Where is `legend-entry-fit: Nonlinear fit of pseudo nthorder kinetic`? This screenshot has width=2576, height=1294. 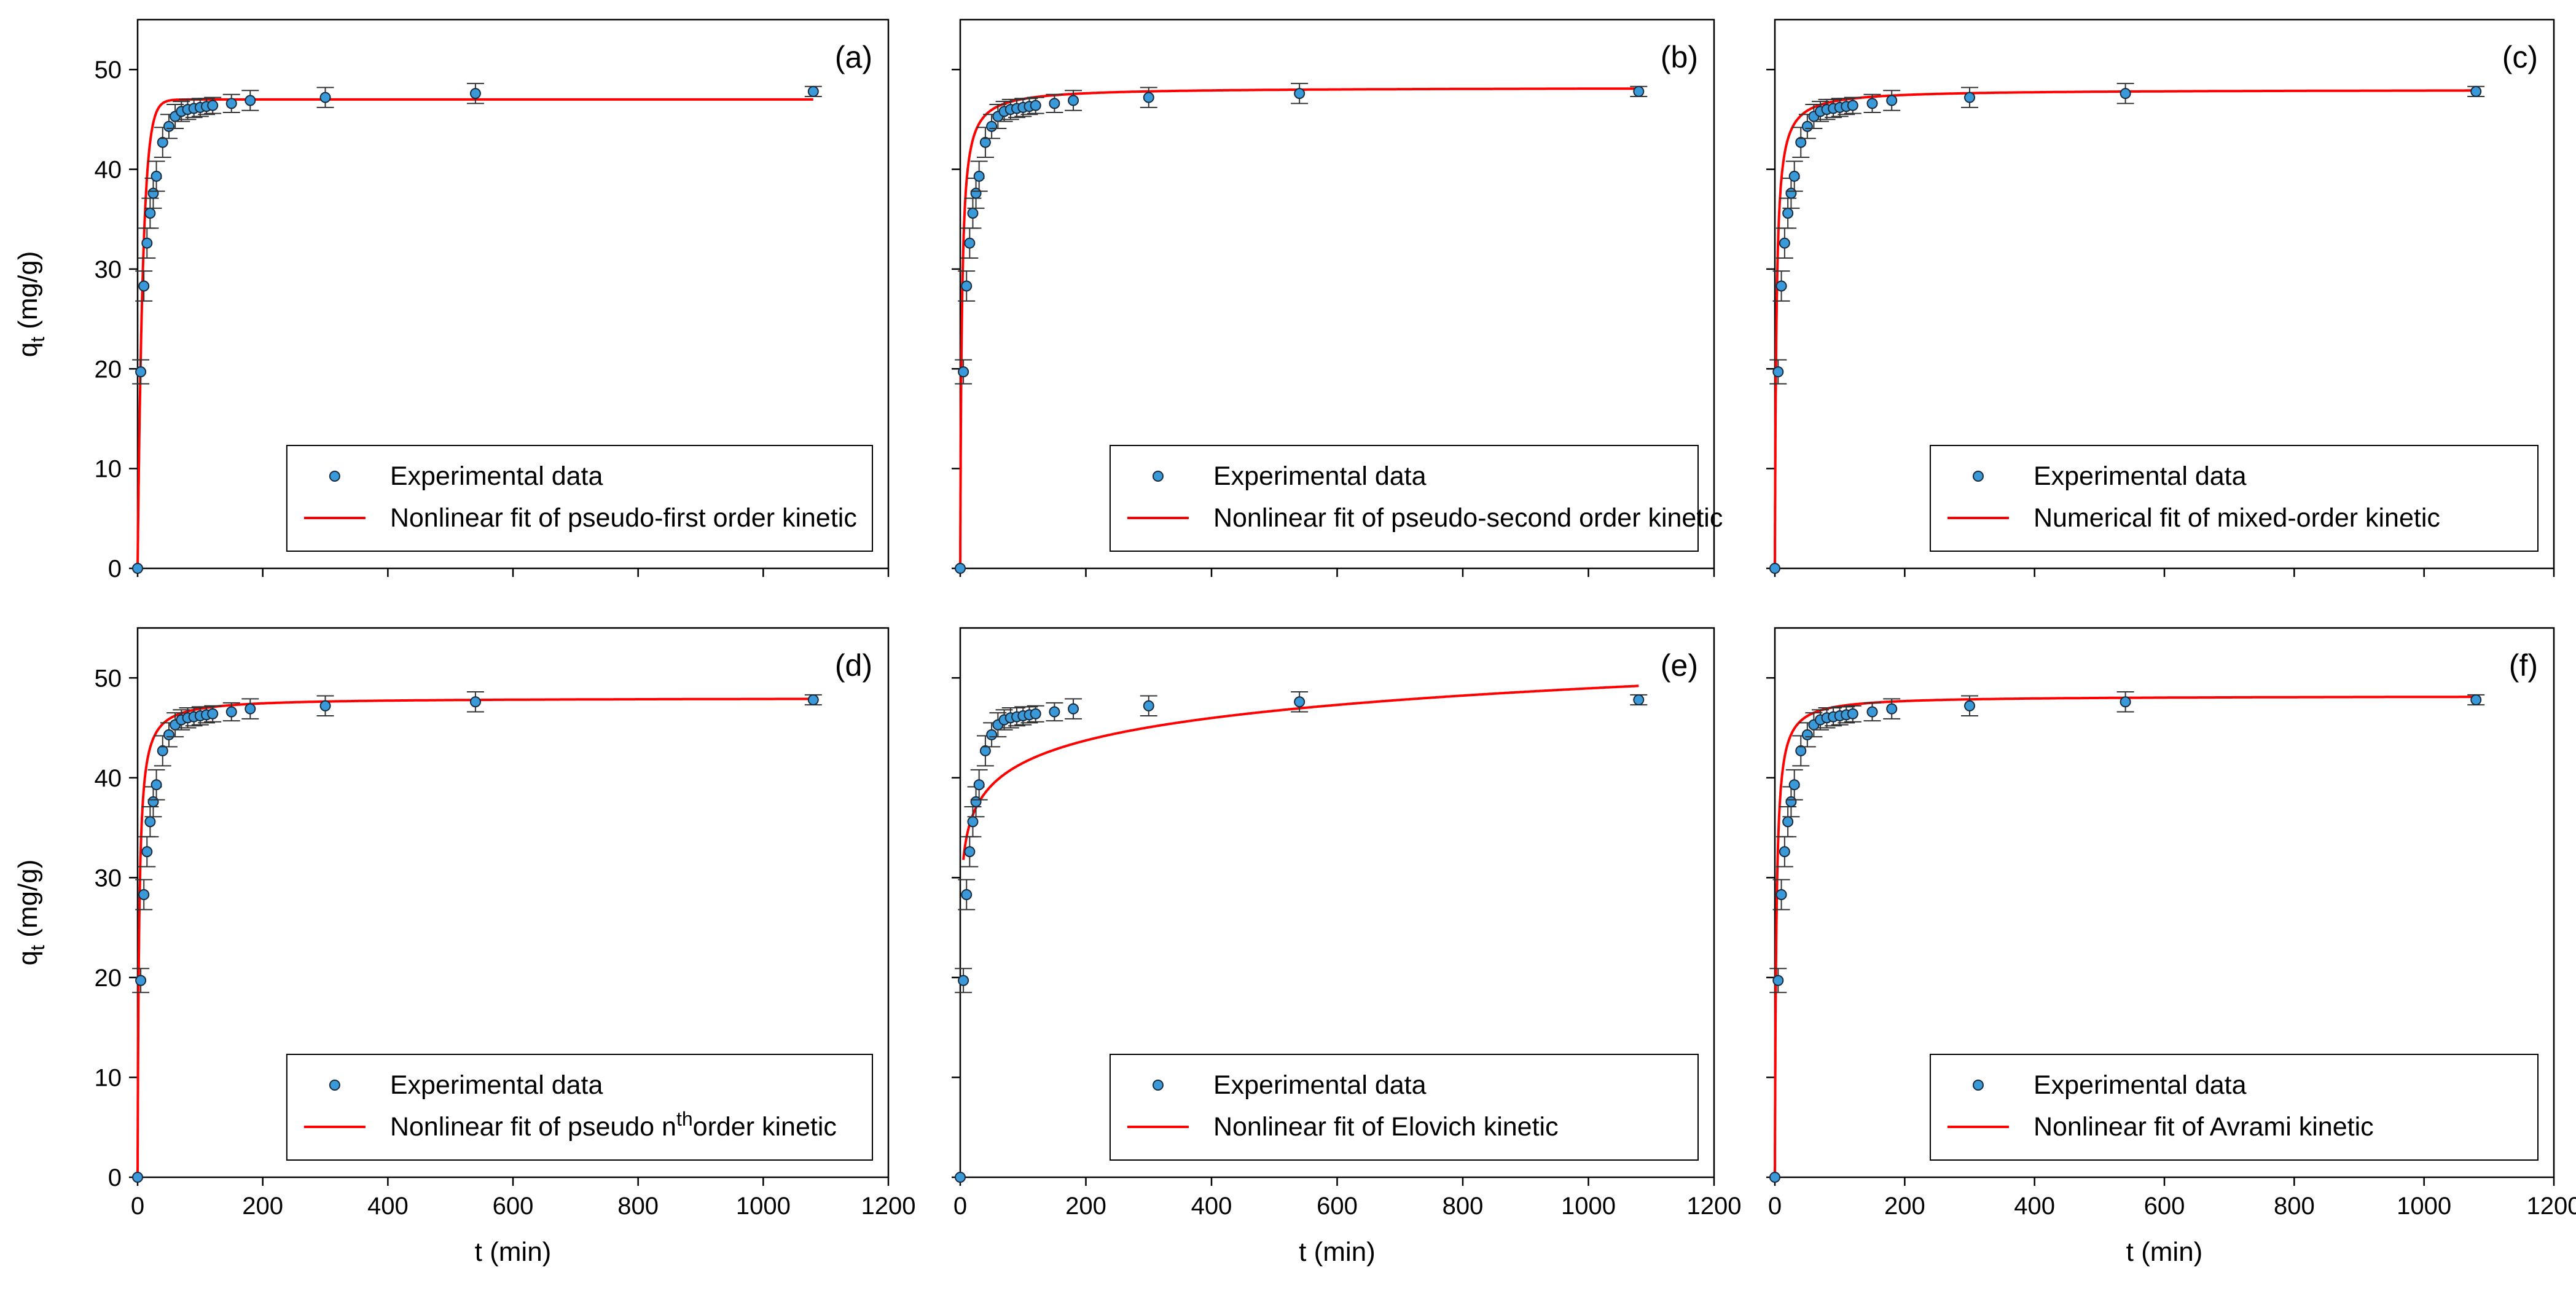
legend-entry-fit: Nonlinear fit of pseudo nthorder kinetic is located at coordinates (613, 1125).